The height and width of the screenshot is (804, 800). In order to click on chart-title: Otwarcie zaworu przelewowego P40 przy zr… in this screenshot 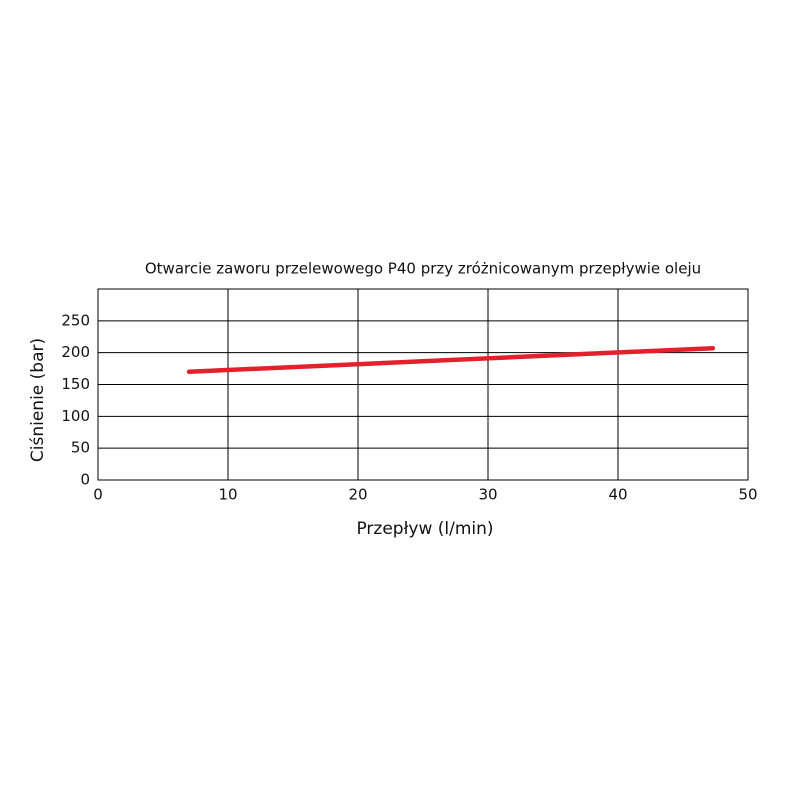, I will do `click(423, 269)`.